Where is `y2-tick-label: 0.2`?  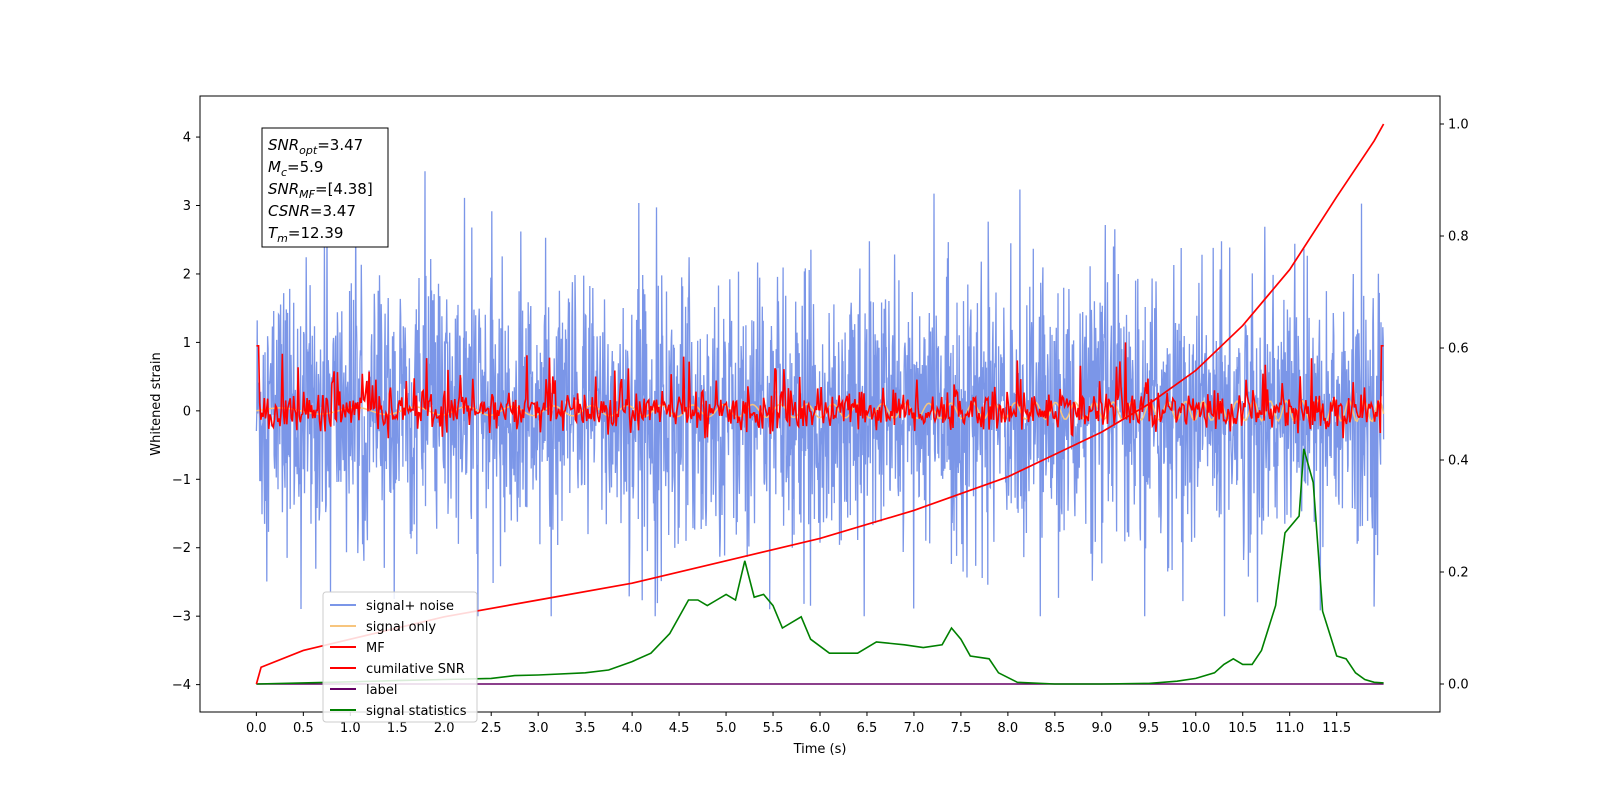
y2-tick-label: 0.2 is located at coordinates (1458, 573).